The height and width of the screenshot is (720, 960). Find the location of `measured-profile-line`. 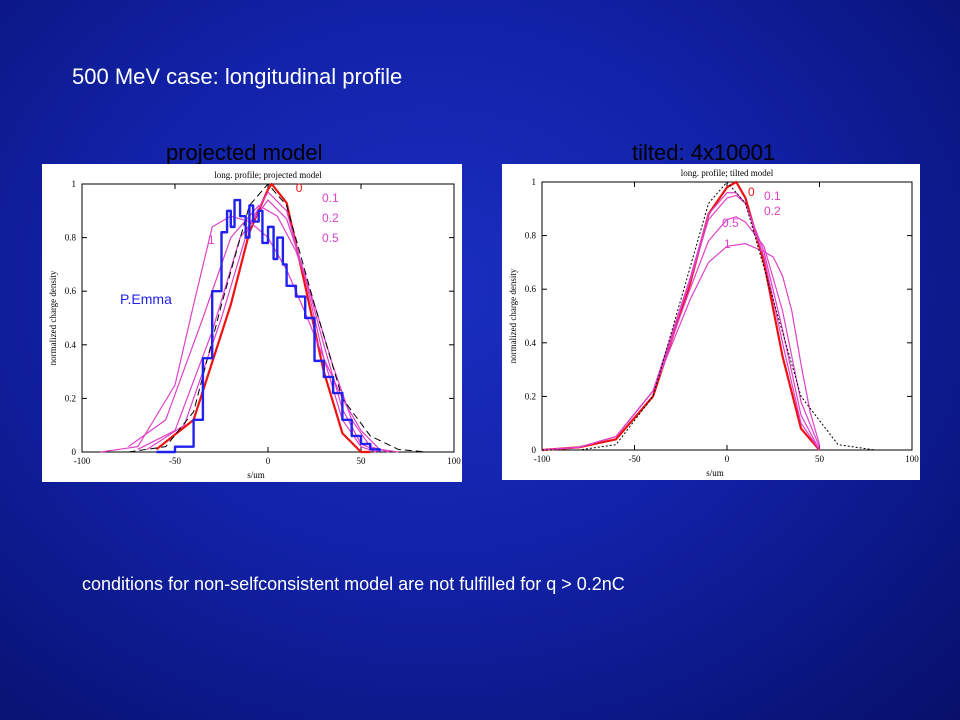

measured-profile-line is located at coordinates (268, 326).